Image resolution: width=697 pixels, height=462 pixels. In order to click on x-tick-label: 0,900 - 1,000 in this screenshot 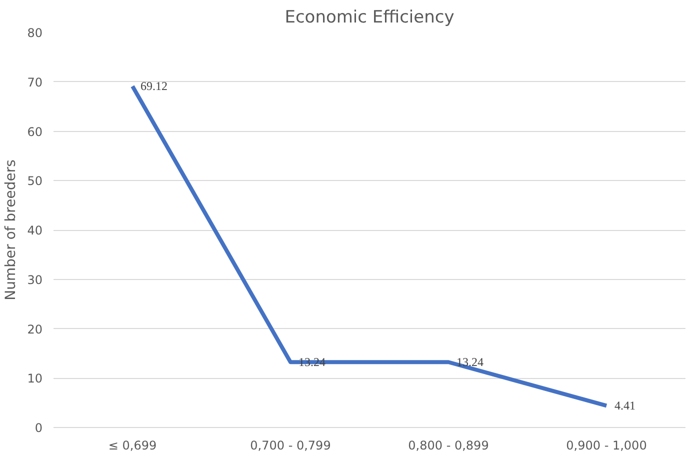, I will do `click(606, 445)`.